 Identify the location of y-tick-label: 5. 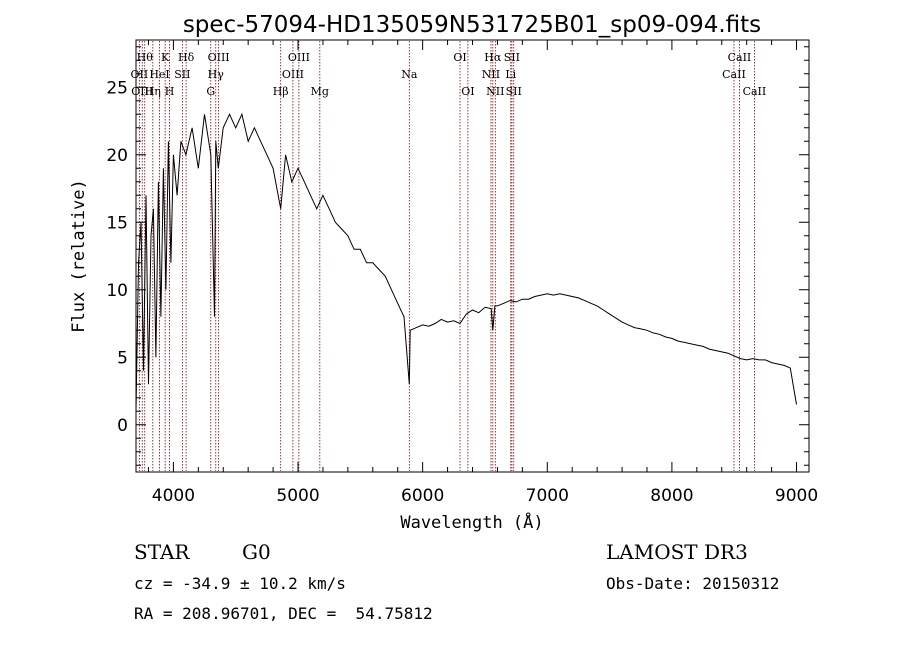
(122, 358).